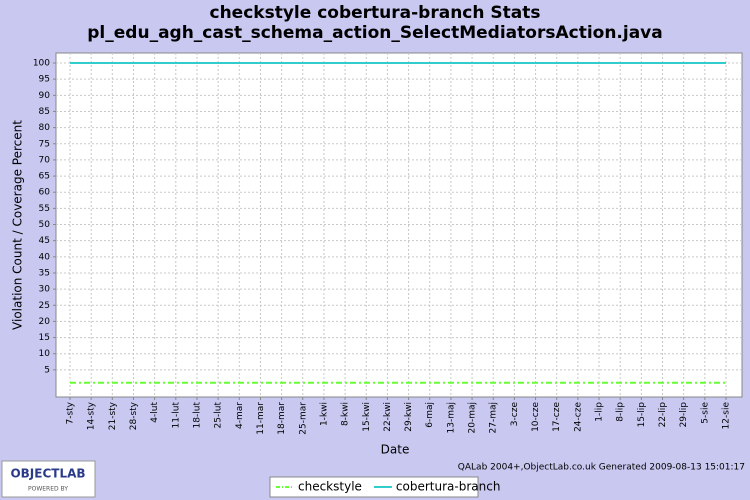 The width and height of the screenshot is (750, 500). Describe the element at coordinates (375, 13) in the screenshot. I see `chart-title: checkstyle cobertura-branch Stats` at that location.